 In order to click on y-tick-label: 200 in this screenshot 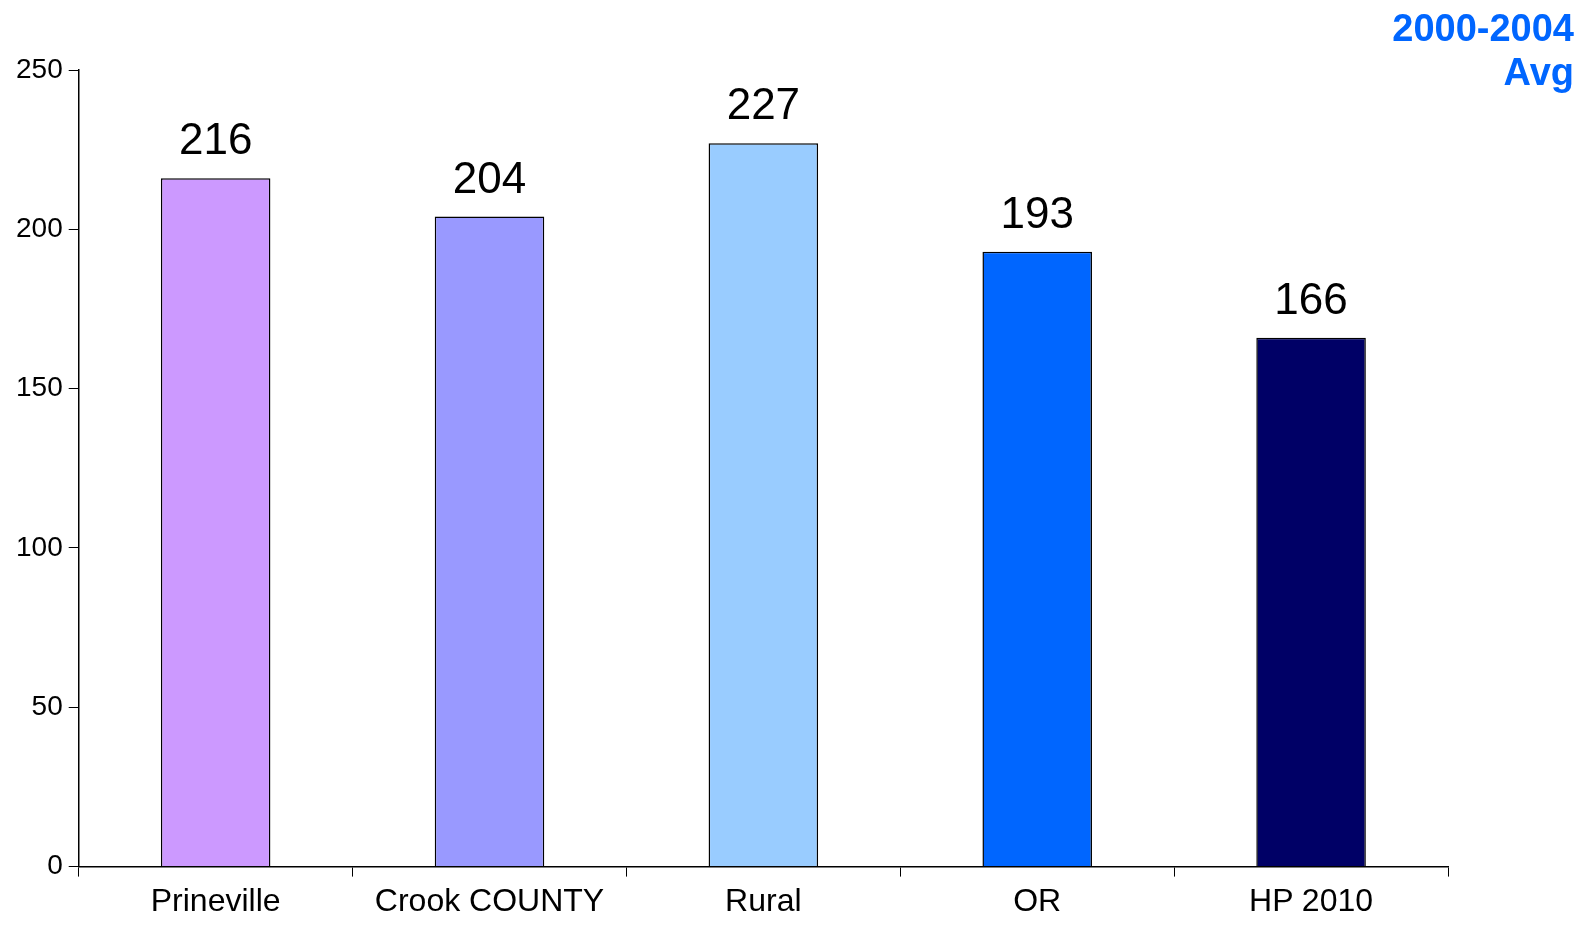, I will do `click(39, 228)`.